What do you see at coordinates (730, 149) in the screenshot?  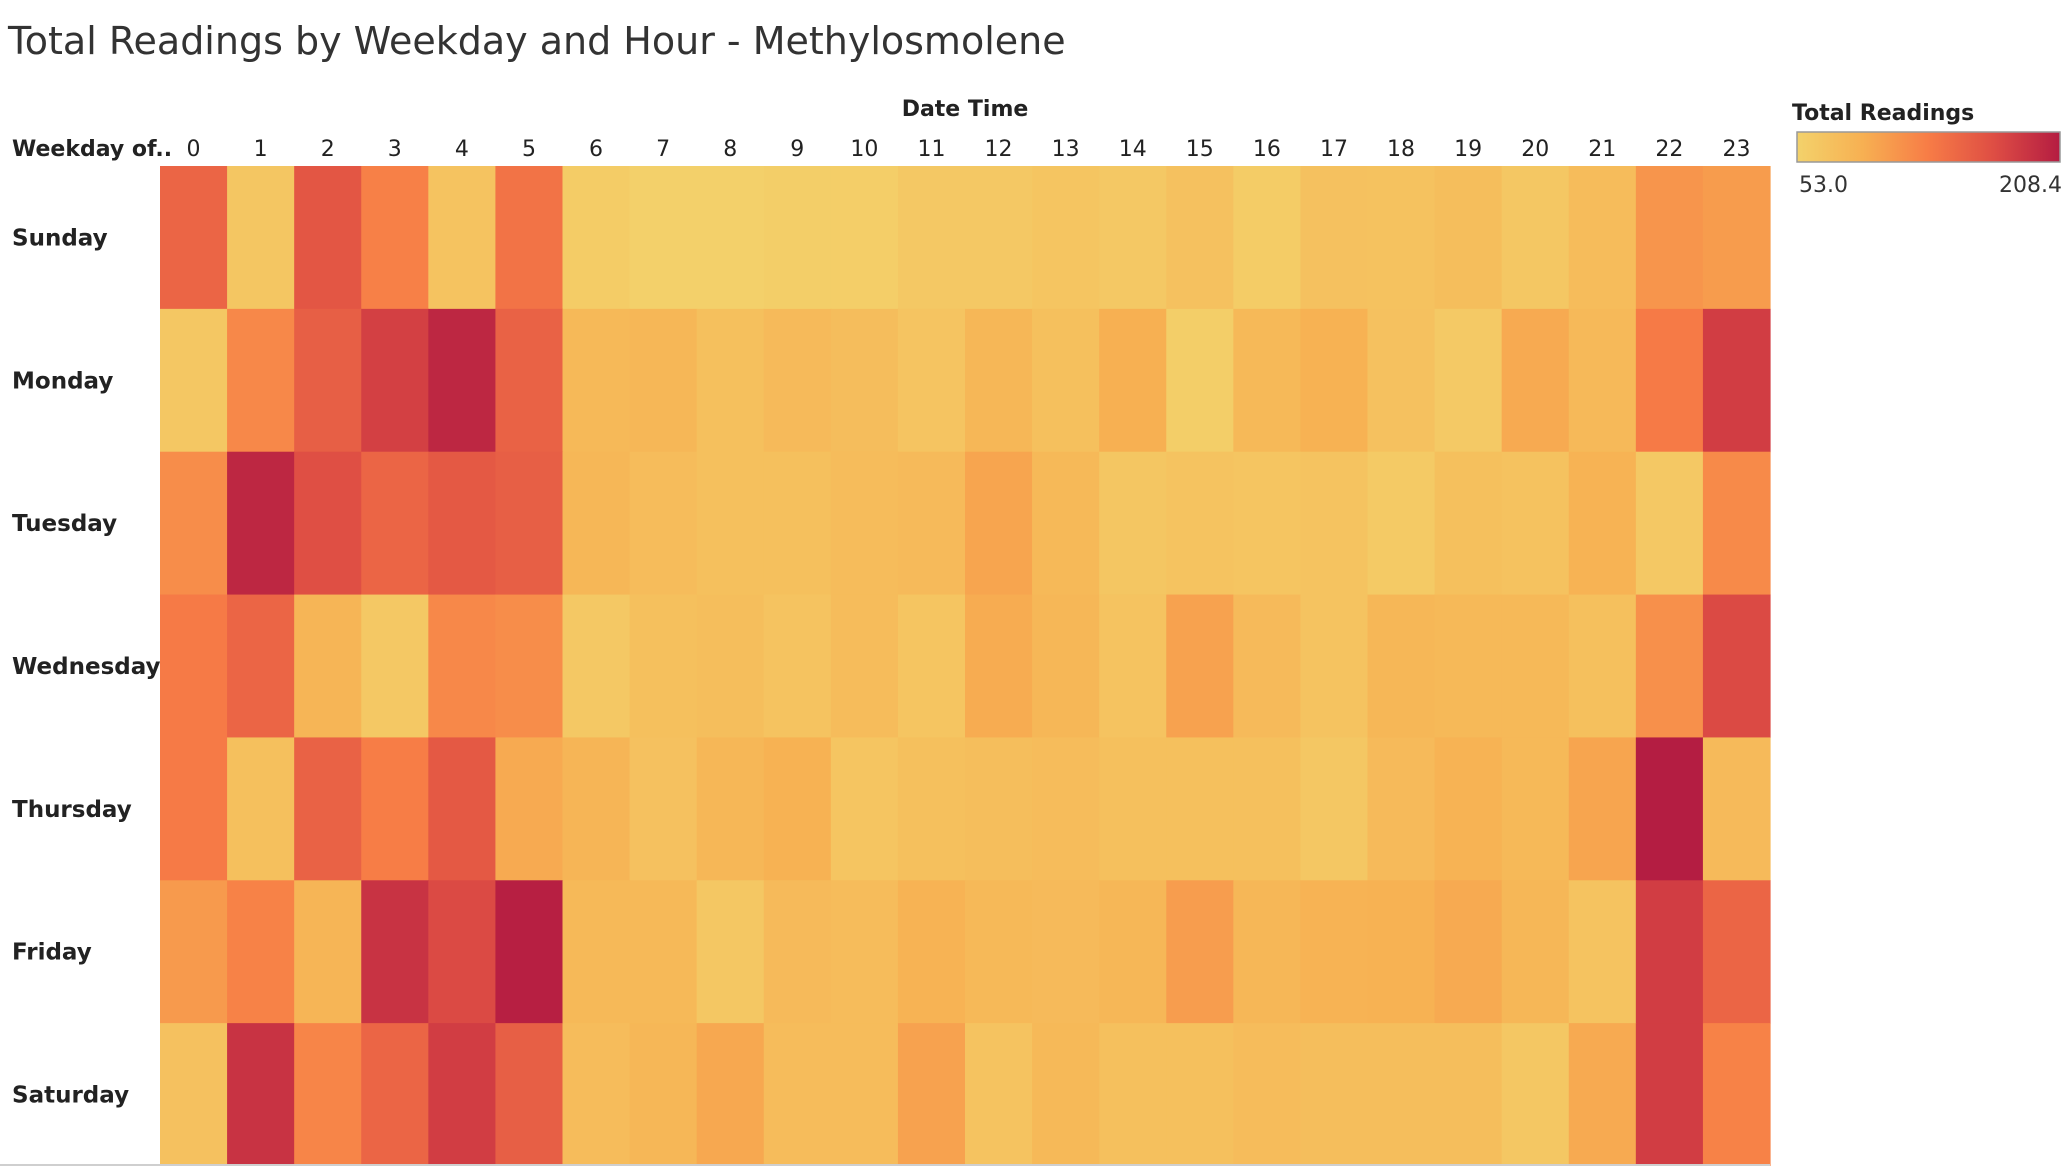 I see `x-tick-label: 8` at bounding box center [730, 149].